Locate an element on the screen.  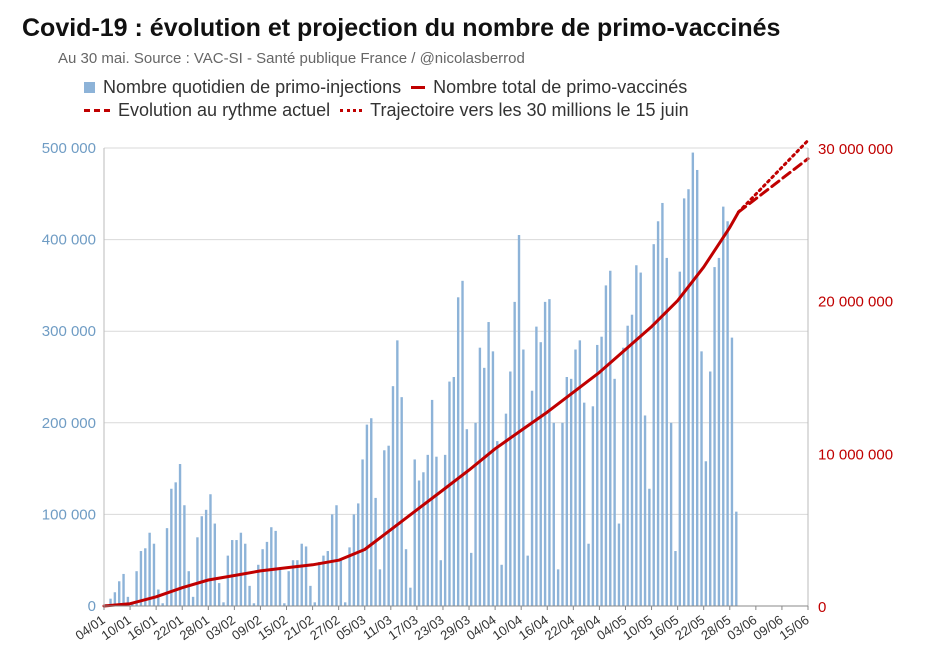
legend-item-current-rate: Evolution au rythme actuel is located at coordinates (207, 110).